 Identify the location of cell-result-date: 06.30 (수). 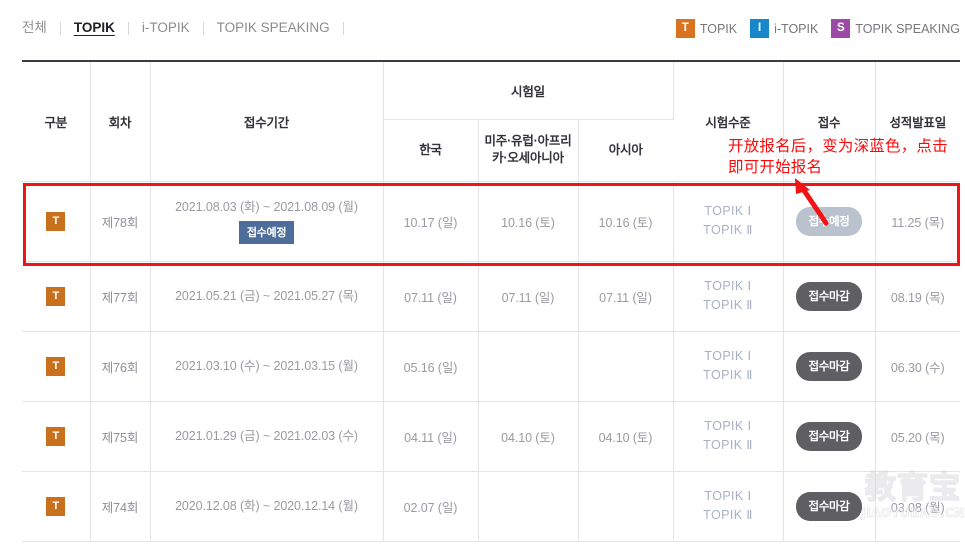
(918, 366).